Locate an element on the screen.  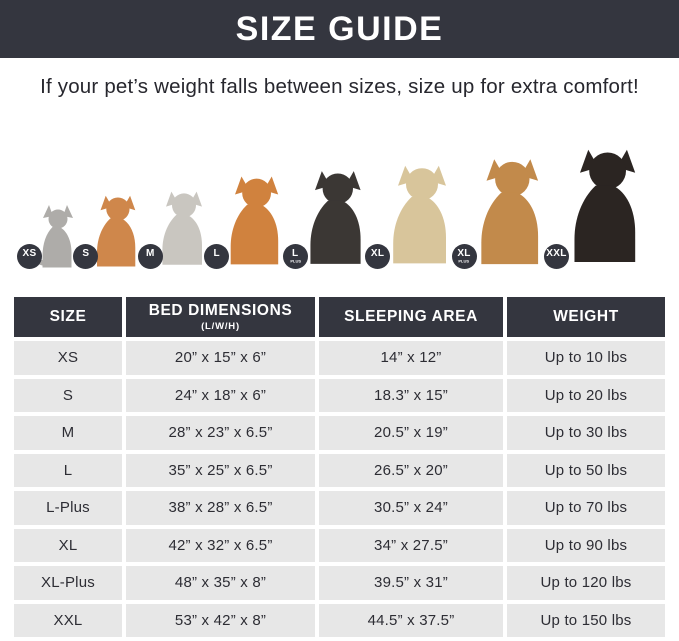
pet-pomeranian-image: S is located at coordinates (108, 230).